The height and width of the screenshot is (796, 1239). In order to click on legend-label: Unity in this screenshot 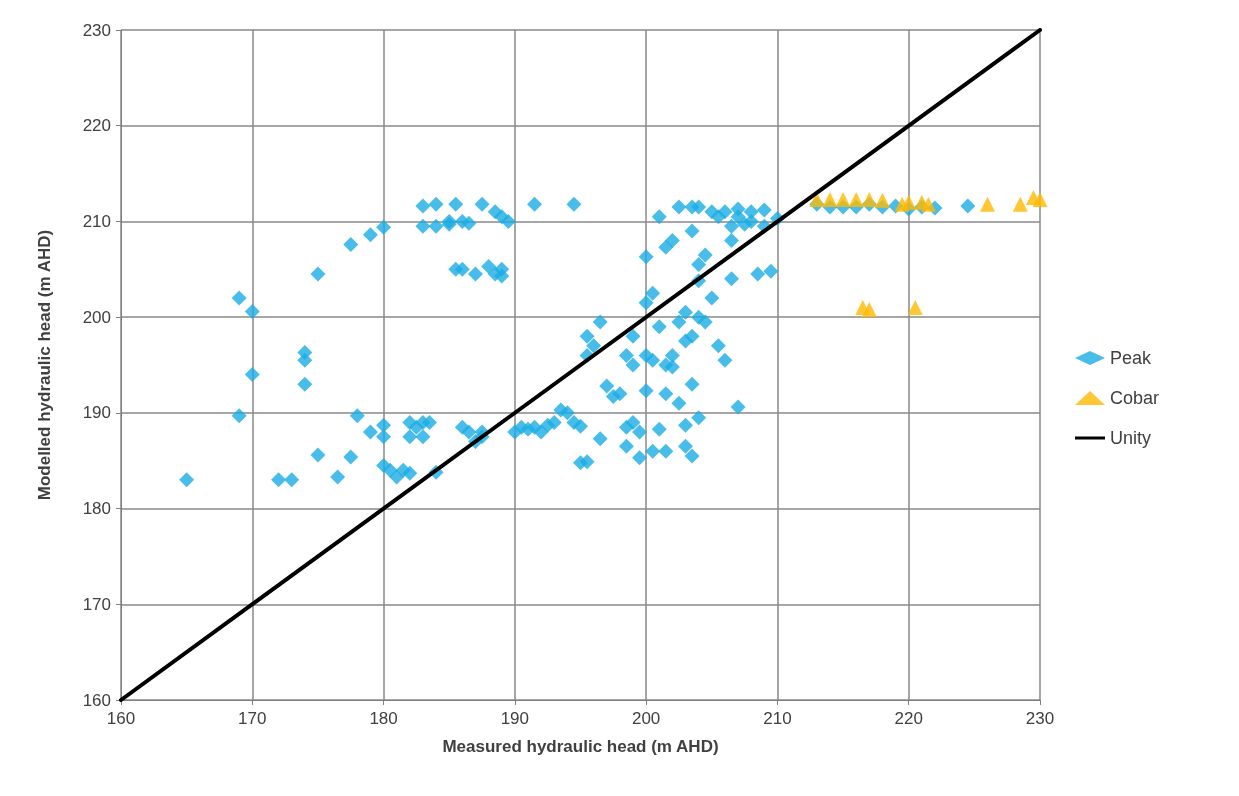, I will do `click(1131, 438)`.